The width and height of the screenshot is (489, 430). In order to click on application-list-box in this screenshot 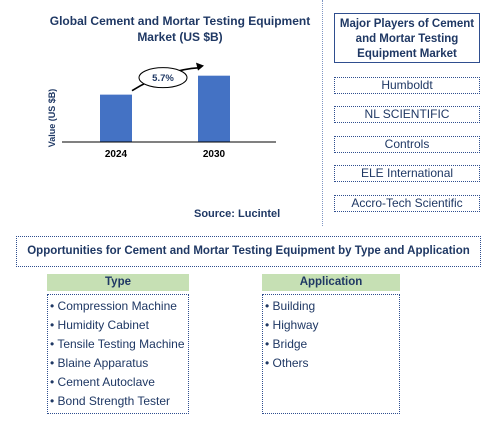, I will do `click(331, 354)`.